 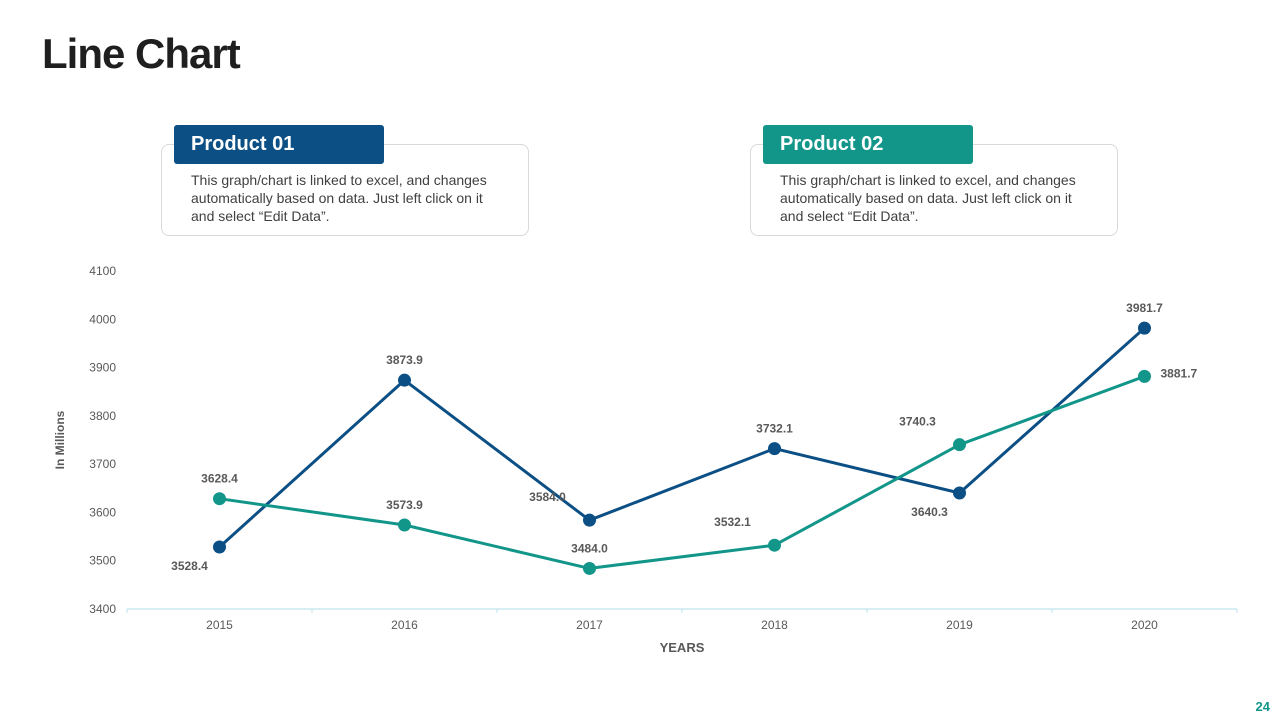 What do you see at coordinates (917, 422) in the screenshot?
I see `data-label: 3740.3` at bounding box center [917, 422].